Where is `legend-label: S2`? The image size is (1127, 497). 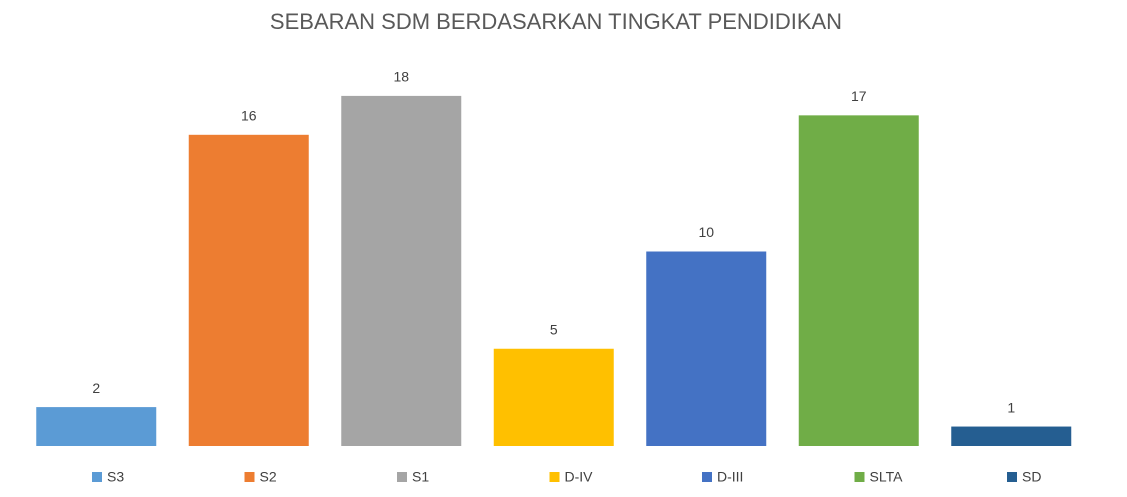
legend-label: S2 is located at coordinates (268, 477).